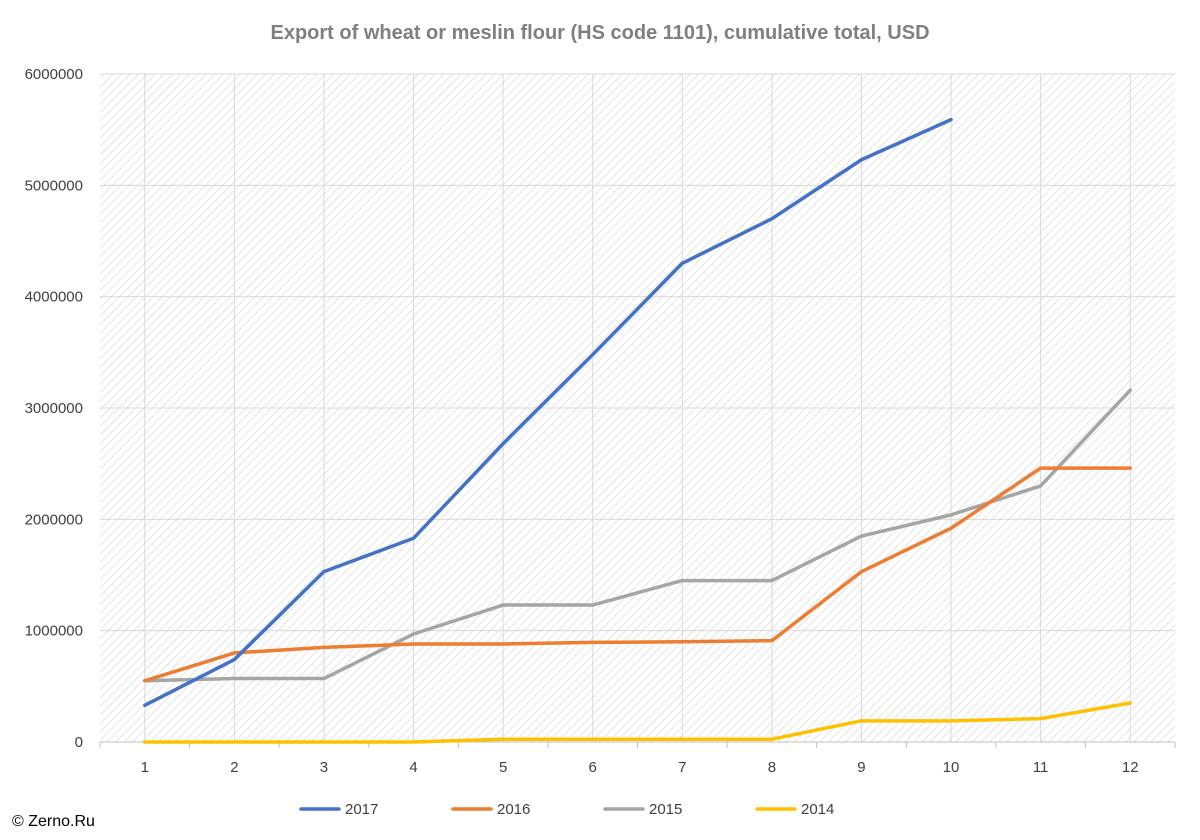 Image resolution: width=1200 pixels, height=840 pixels. I want to click on x-tick-label: 1, so click(145, 767).